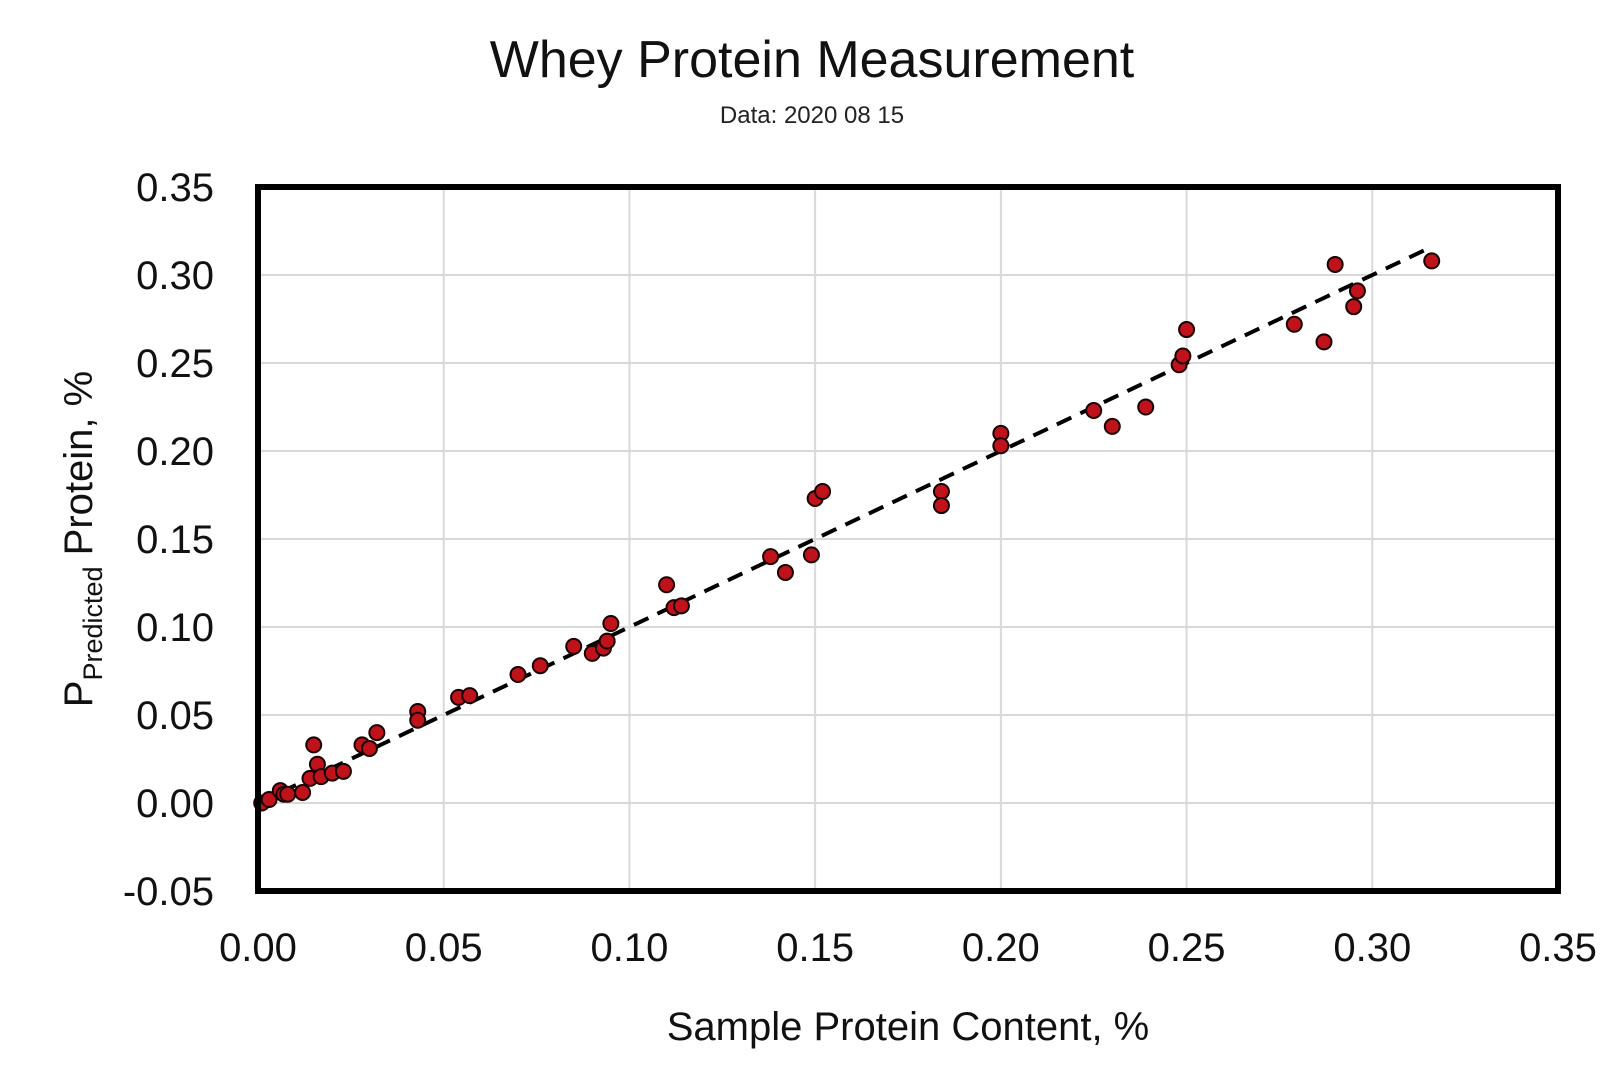  Describe the element at coordinates (175, 188) in the screenshot. I see `y-tick-label: 0.35` at that location.